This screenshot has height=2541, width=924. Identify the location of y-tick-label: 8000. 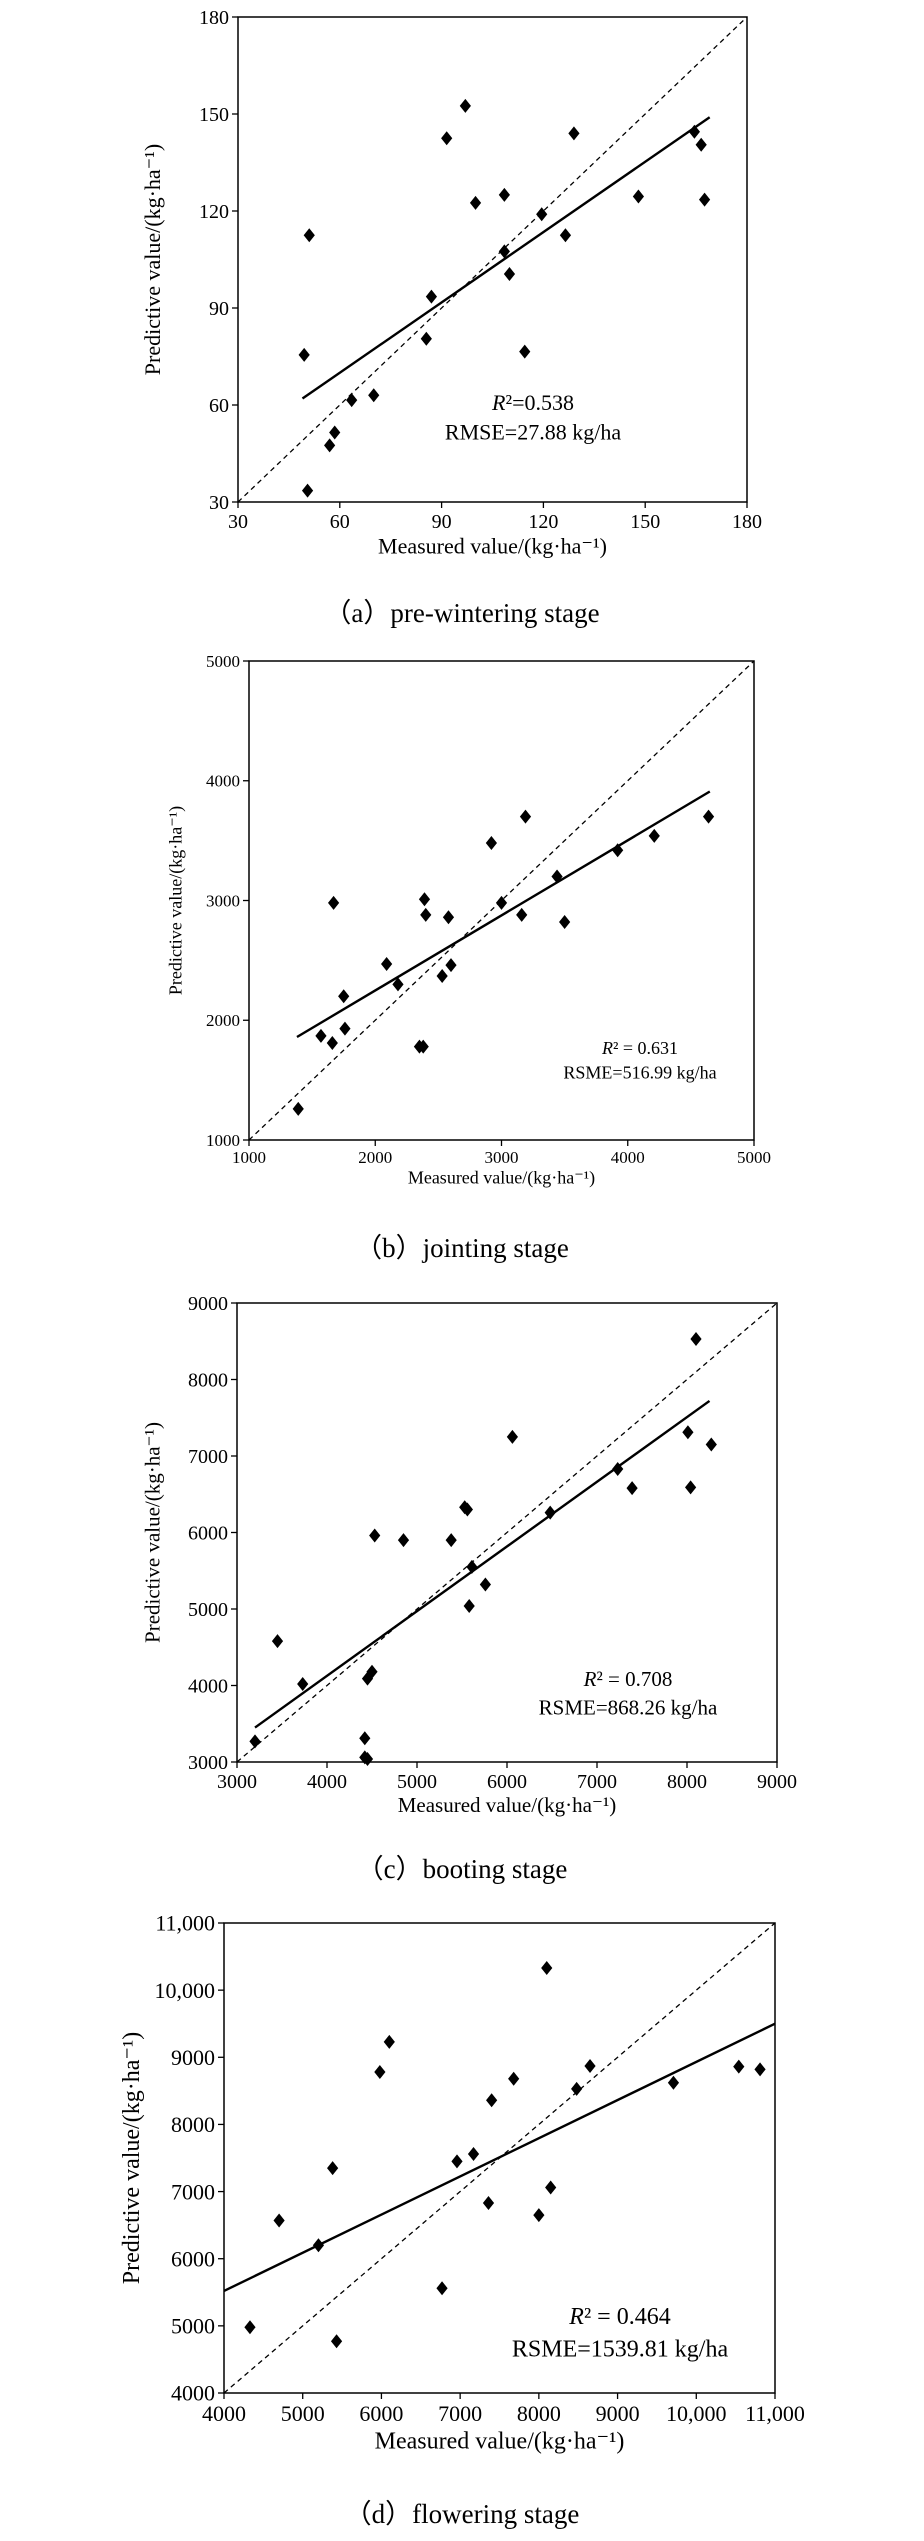
(193, 2124).